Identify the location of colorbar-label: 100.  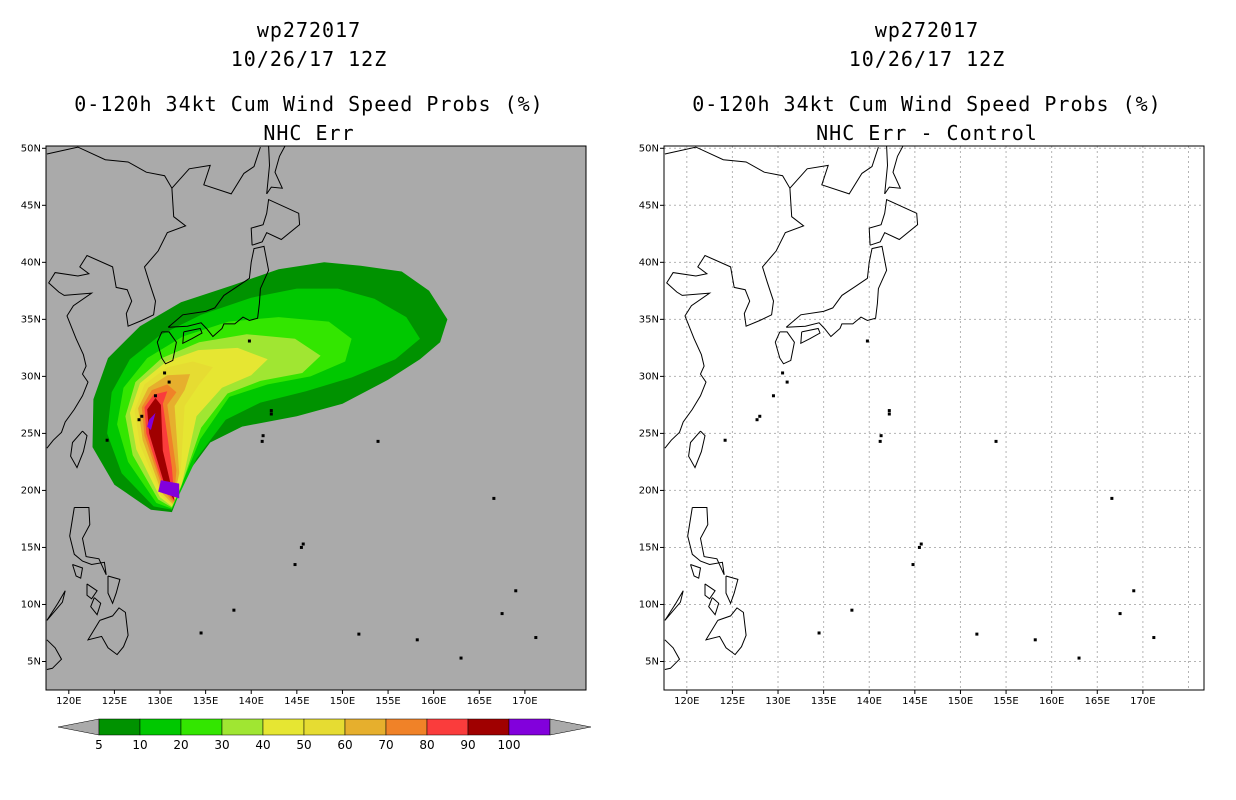
(509, 745).